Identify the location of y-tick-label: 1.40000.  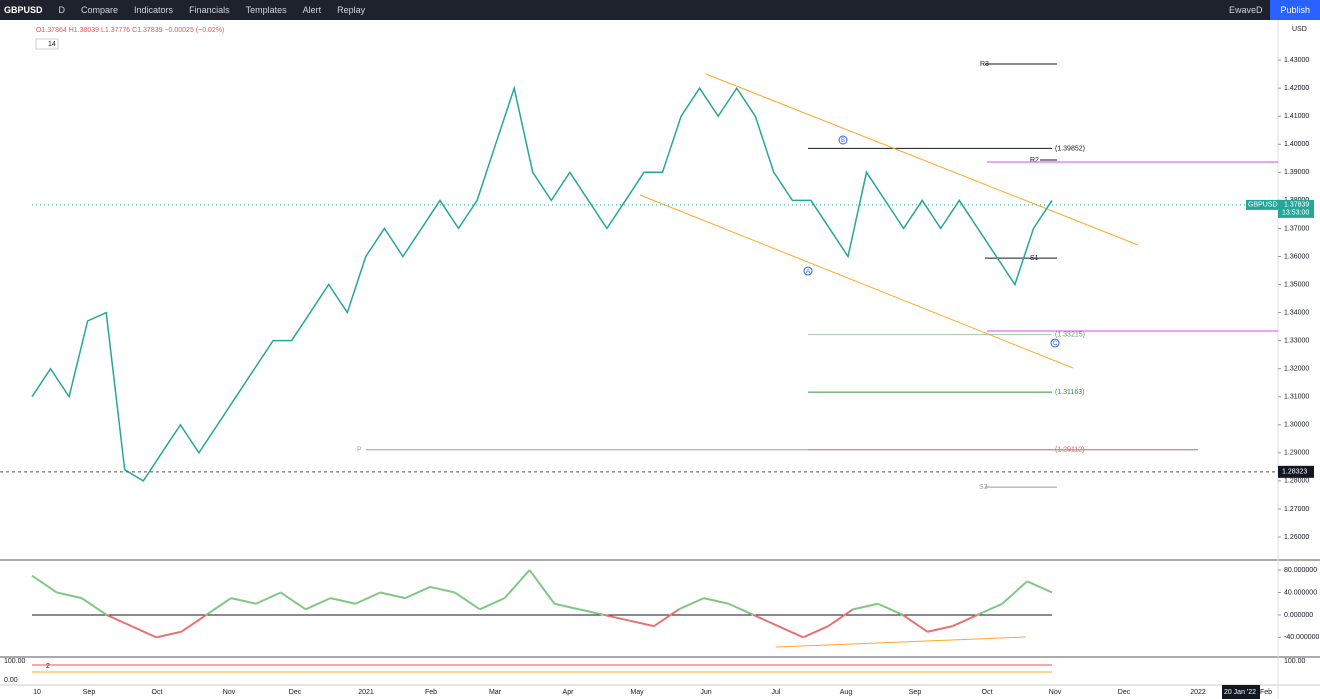
(1296, 144).